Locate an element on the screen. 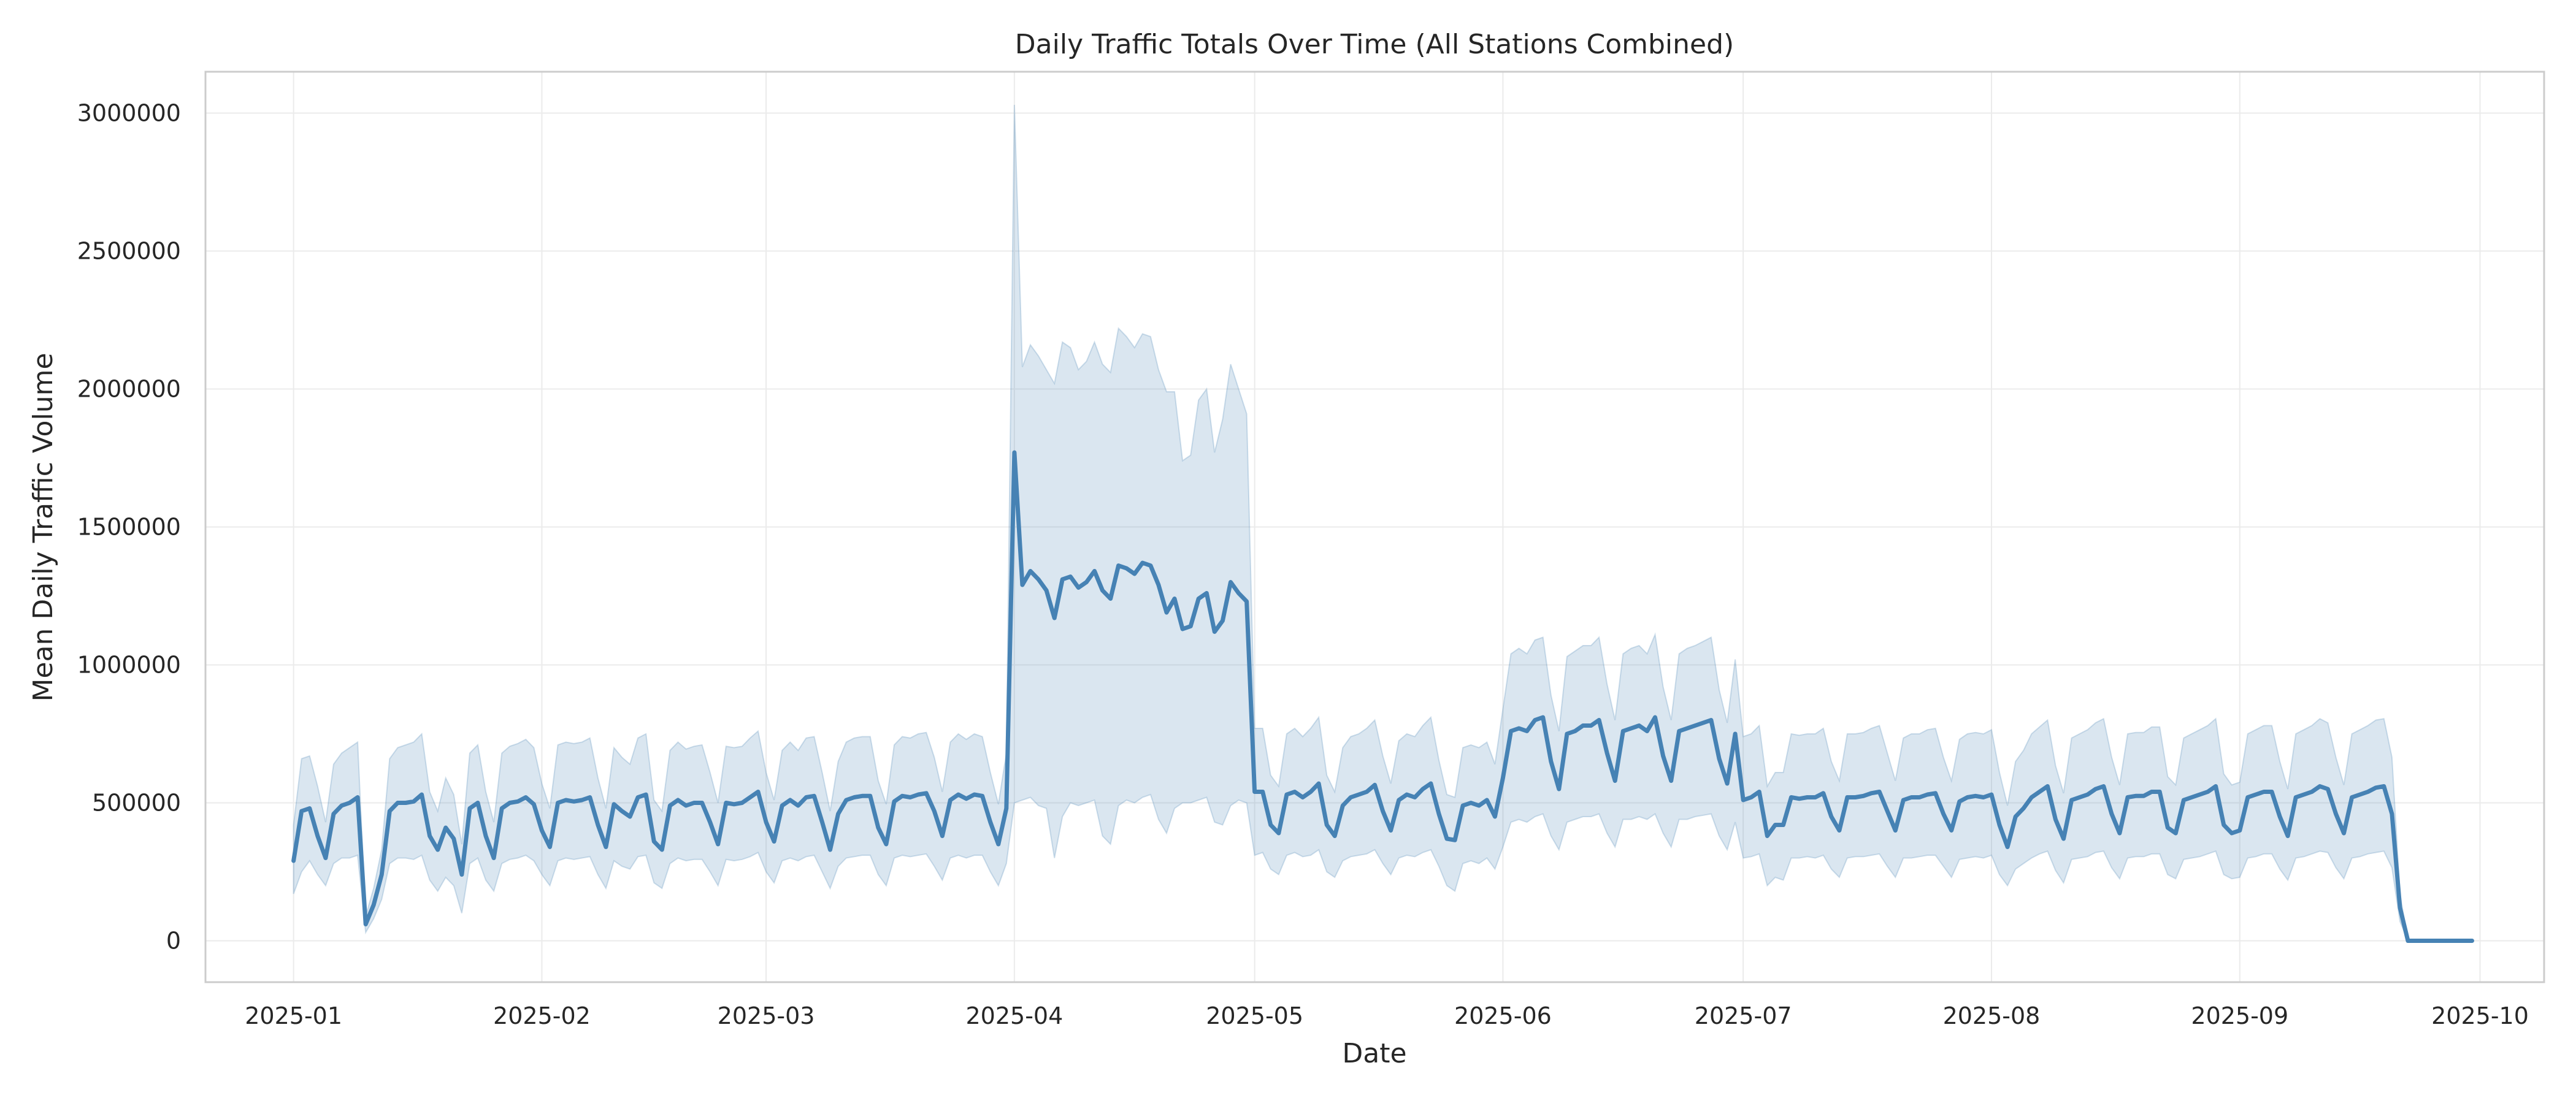  x-tick-label: 2025-10 is located at coordinates (2480, 1015).